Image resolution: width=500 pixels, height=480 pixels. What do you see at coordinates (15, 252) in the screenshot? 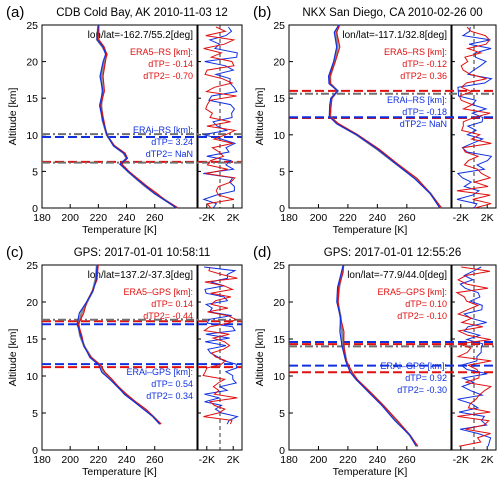
I see `panel-label: (c)` at bounding box center [15, 252].